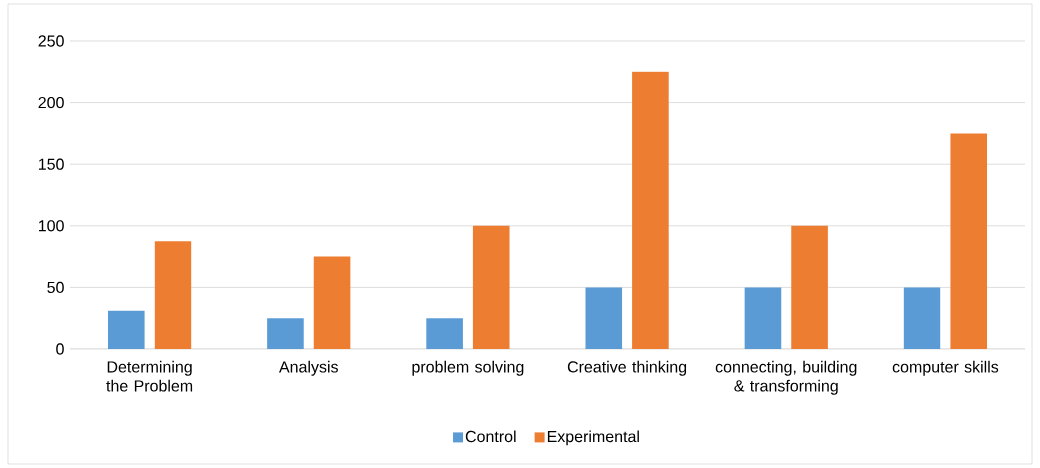  Describe the element at coordinates (593, 438) in the screenshot. I see `legend-label: Experimental` at that location.